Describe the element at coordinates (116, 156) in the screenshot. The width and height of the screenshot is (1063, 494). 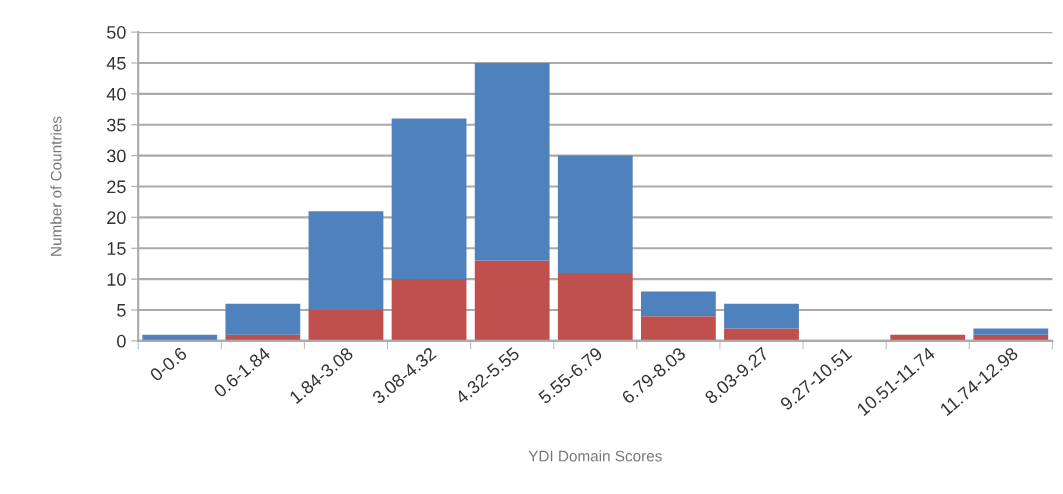
I see `y-tick-label: 30` at that location.